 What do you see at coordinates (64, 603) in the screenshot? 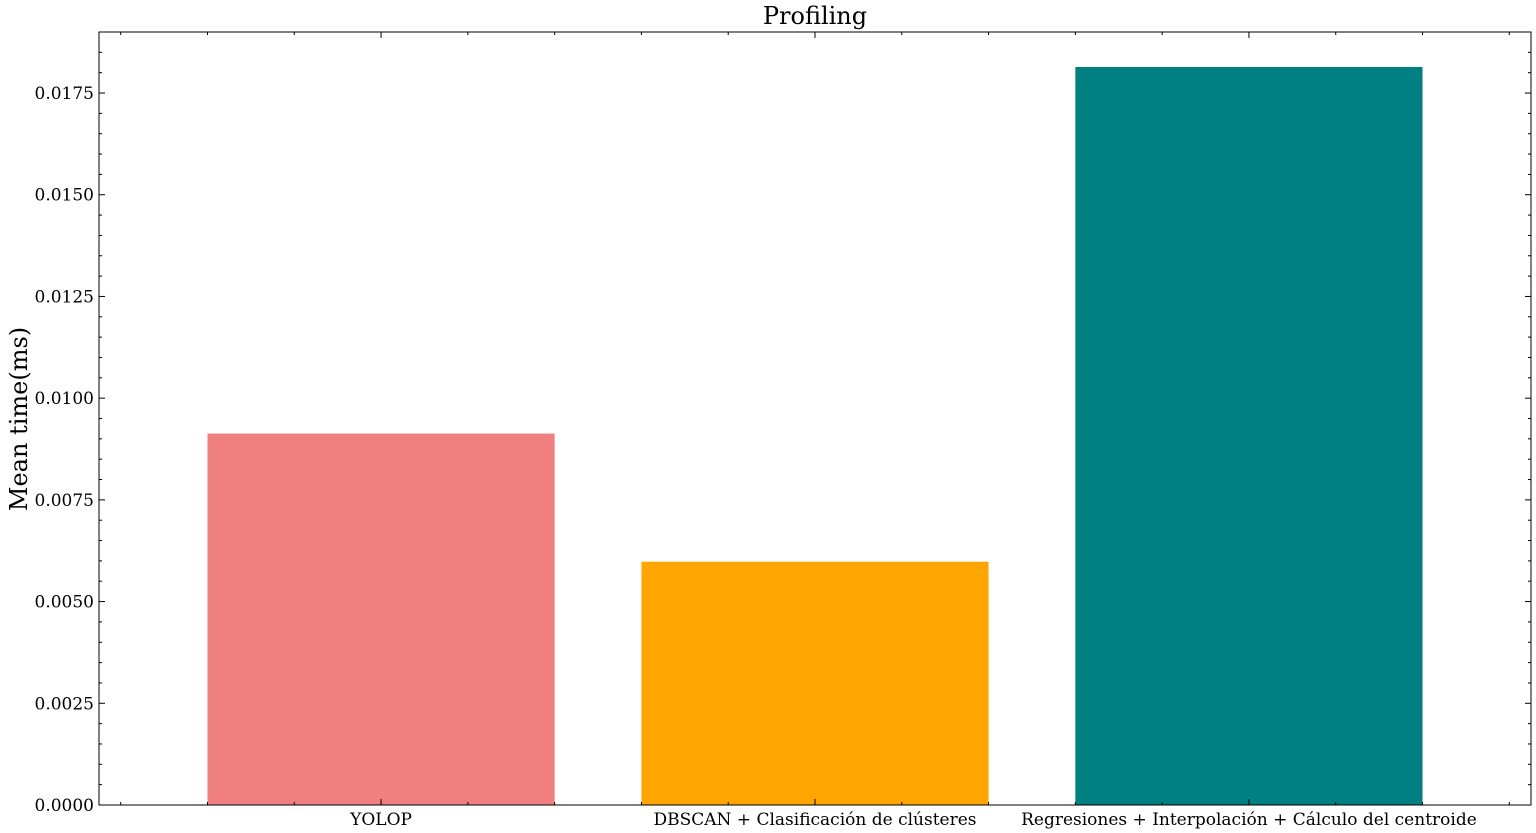
I see `y-tick-label: 0.0050` at bounding box center [64, 603].